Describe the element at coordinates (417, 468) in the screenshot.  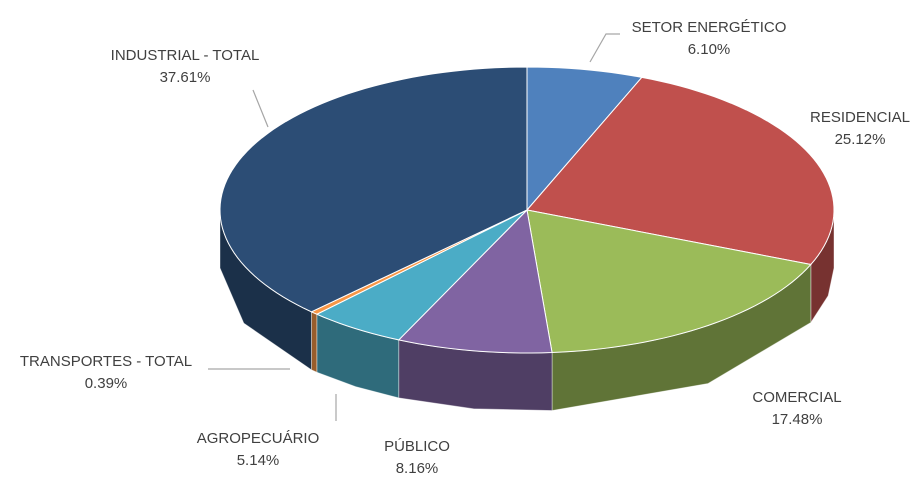
I see `slice-value-label: 8.16%` at that location.